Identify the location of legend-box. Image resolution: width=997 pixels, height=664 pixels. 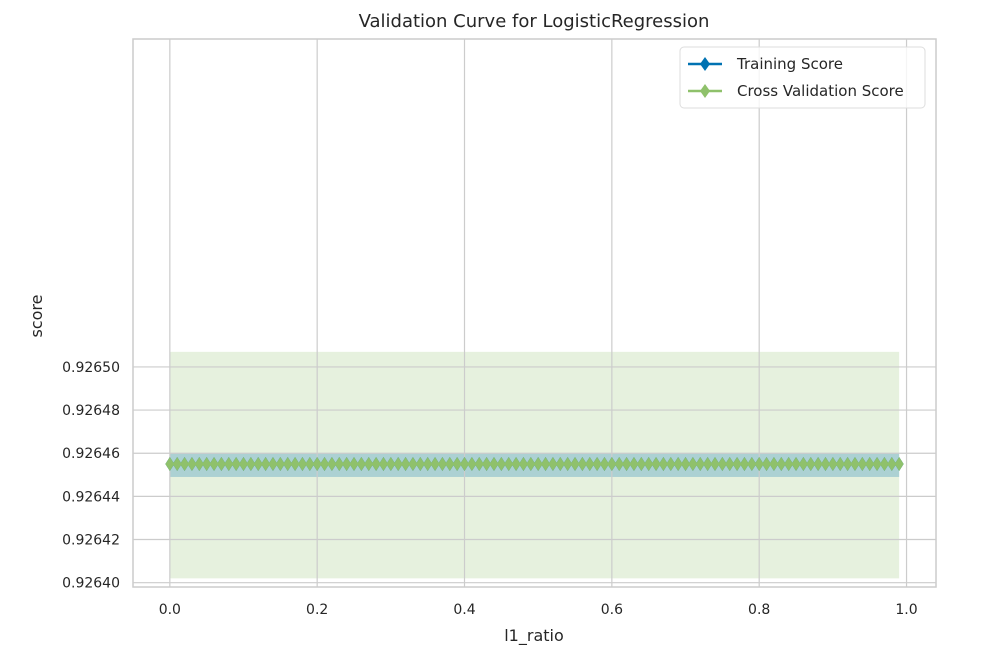
(802, 77).